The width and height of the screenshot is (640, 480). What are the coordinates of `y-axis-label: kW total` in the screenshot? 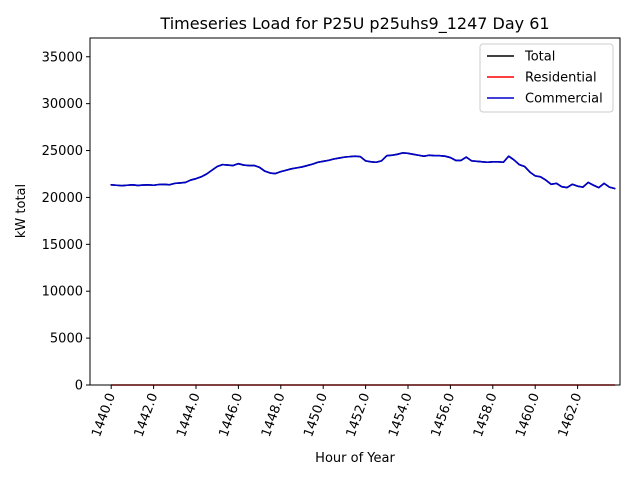 It's located at (21, 211).